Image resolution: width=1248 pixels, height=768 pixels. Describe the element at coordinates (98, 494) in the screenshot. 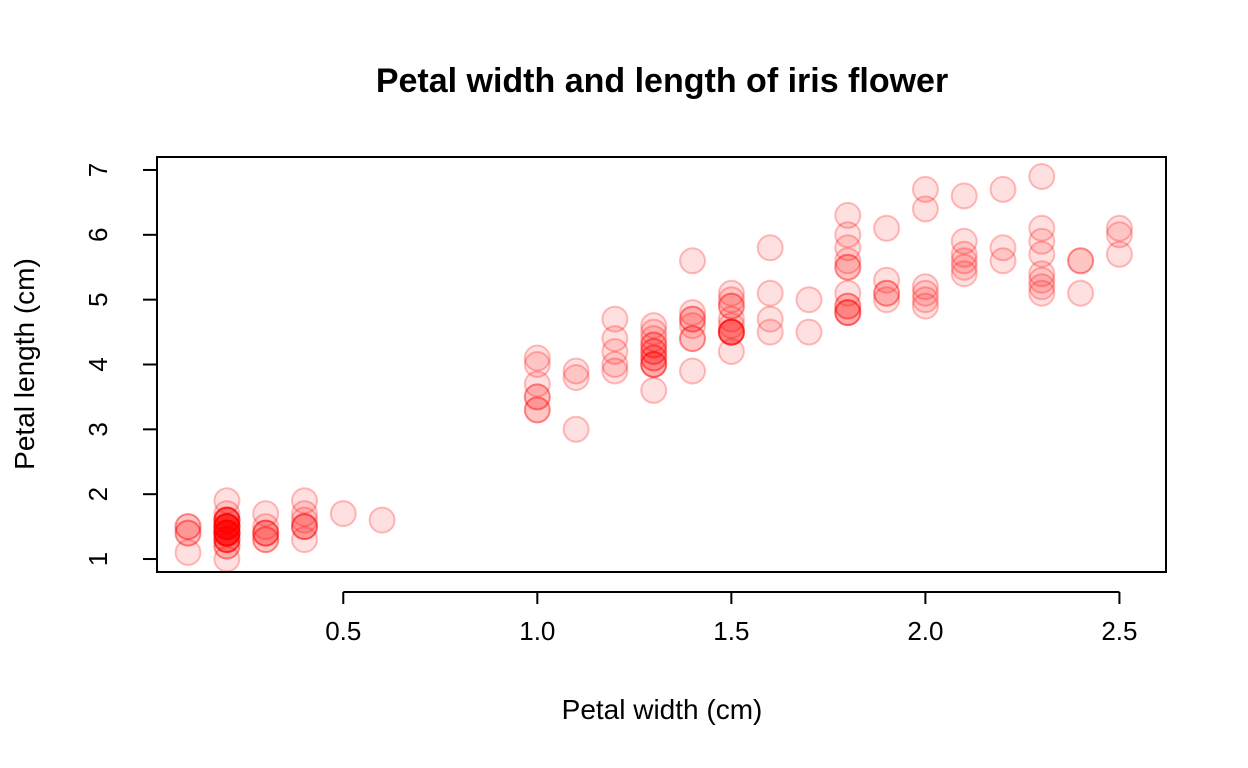

I see `y-tick-label: 2` at that location.